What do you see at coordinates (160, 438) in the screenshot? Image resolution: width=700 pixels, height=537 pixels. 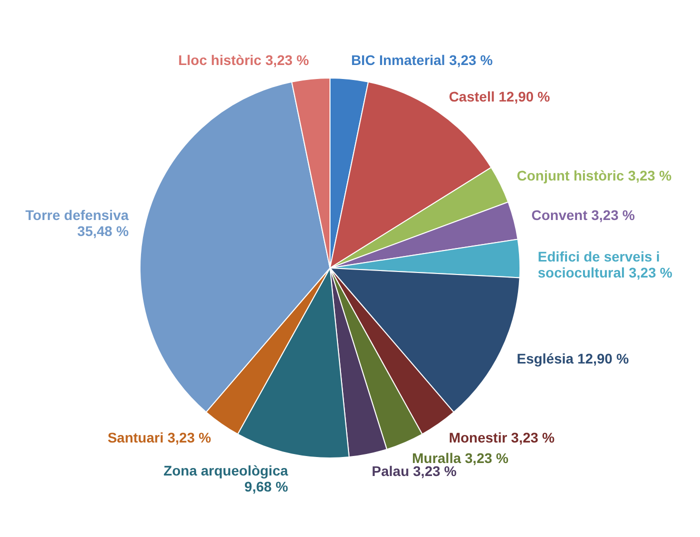 I see `slice-label: Santuari 3,23 %` at bounding box center [160, 438].